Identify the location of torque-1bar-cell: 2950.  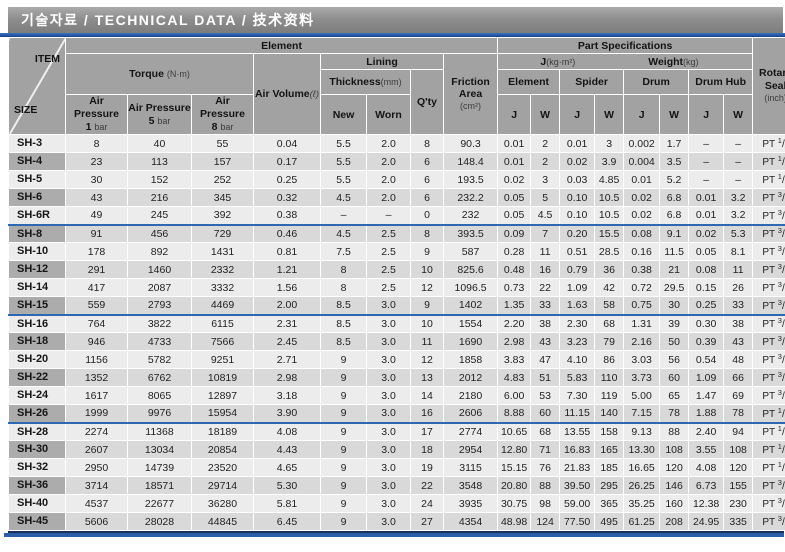
(96, 468).